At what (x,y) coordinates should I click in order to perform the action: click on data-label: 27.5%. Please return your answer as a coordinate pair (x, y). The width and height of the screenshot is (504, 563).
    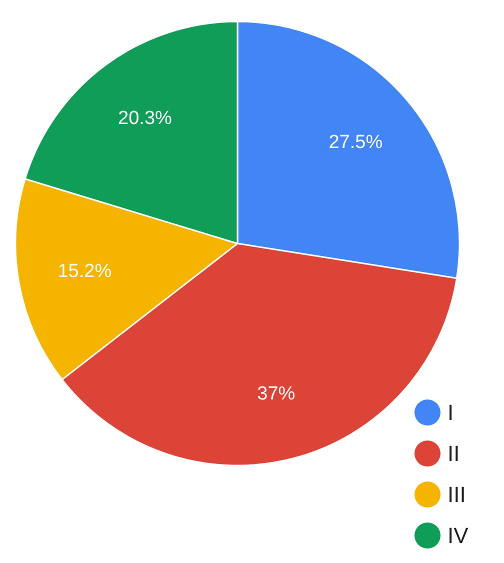
    Looking at the image, I should click on (355, 143).